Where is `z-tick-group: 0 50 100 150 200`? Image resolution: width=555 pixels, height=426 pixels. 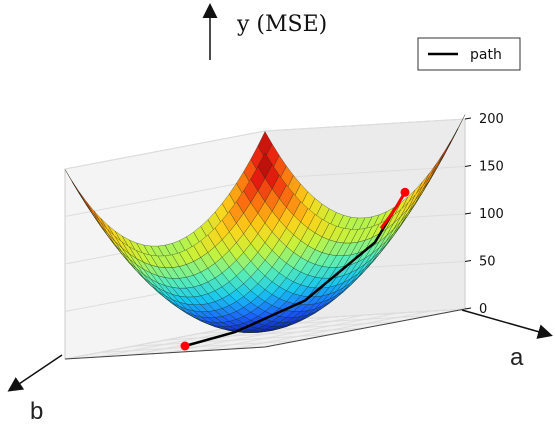
z-tick-group: 0 50 100 150 200 is located at coordinates (484, 214).